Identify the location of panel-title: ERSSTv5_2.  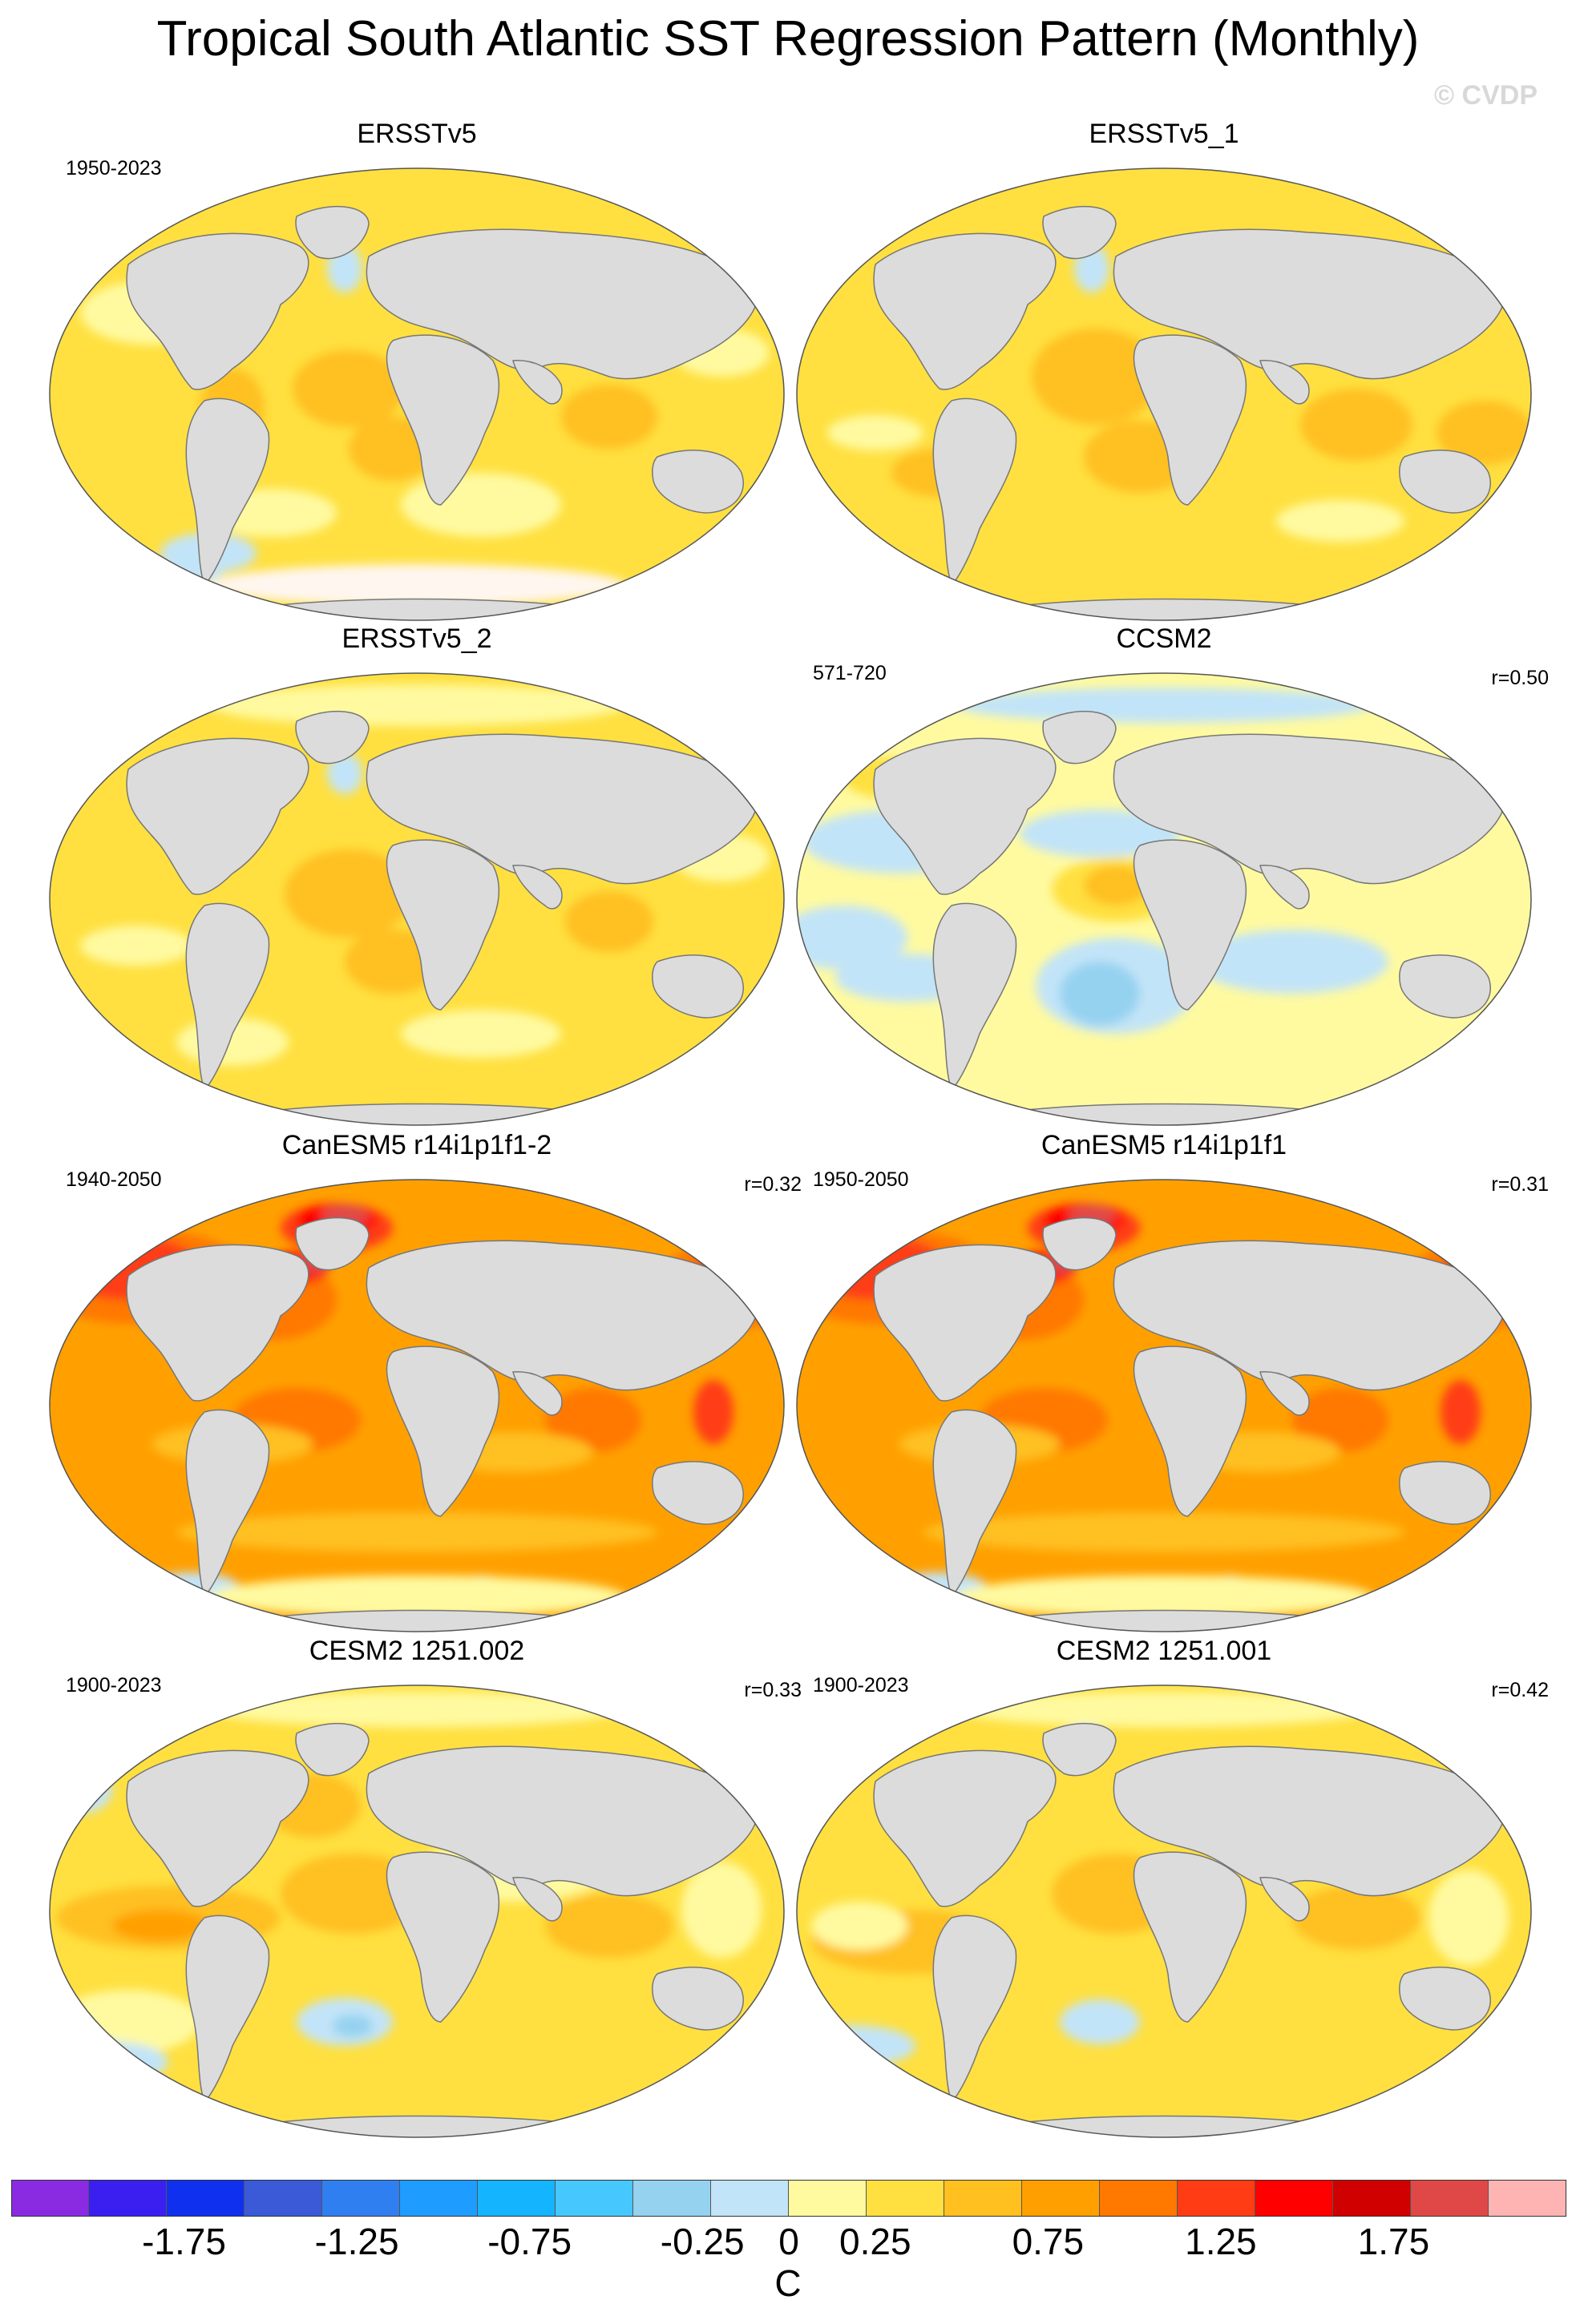
(416, 638).